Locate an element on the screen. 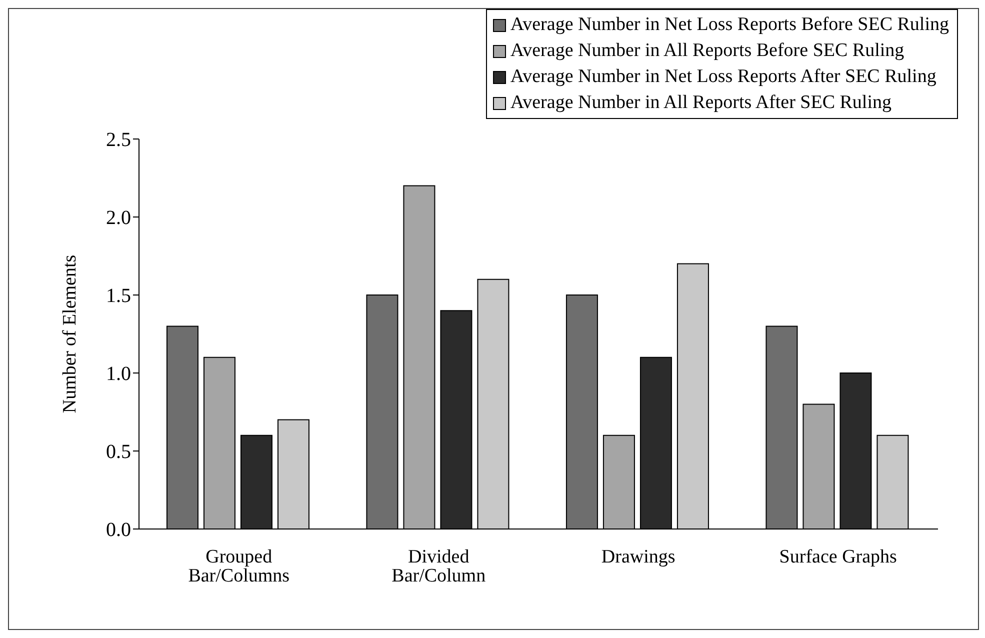  y-axis-title: Number of Elements is located at coordinates (70, 334).